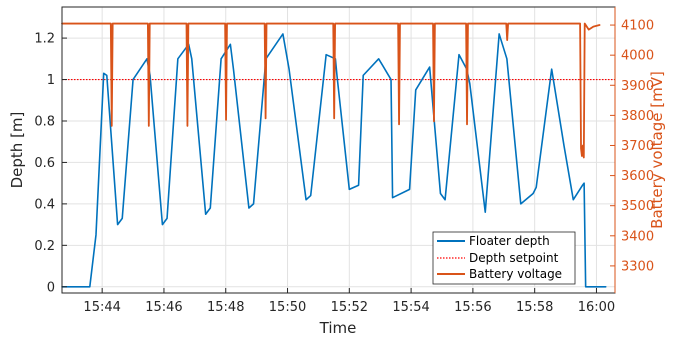 This screenshot has height=339, width=678. I want to click on y-right-tick-label: 3800, so click(637, 116).